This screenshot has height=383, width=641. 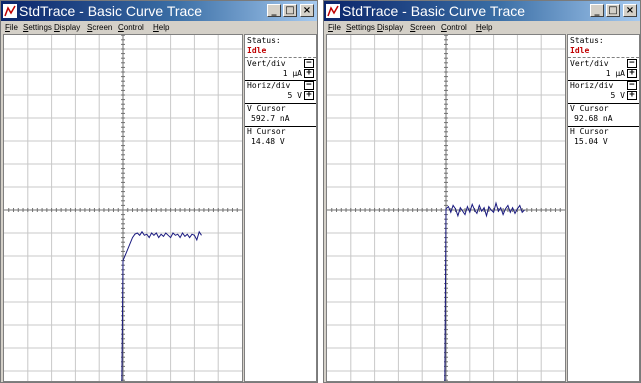 What do you see at coordinates (268, 141) in the screenshot?
I see `h-cursor-value: 14.48 V` at bounding box center [268, 141].